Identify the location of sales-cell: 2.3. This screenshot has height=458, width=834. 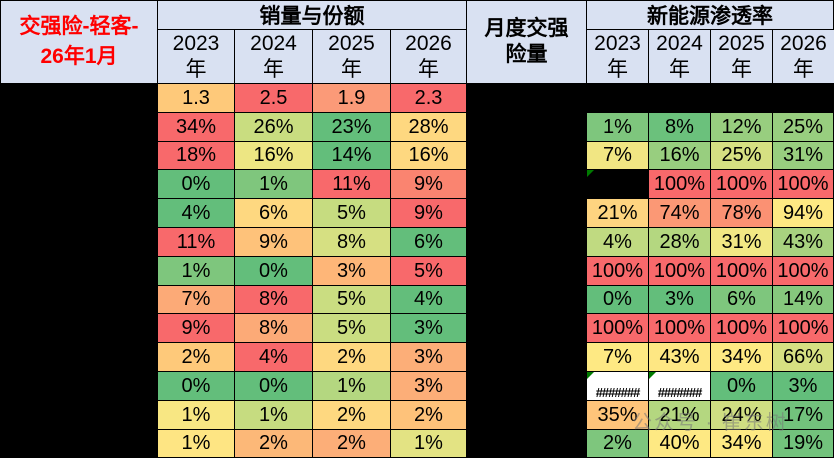
(428, 98).